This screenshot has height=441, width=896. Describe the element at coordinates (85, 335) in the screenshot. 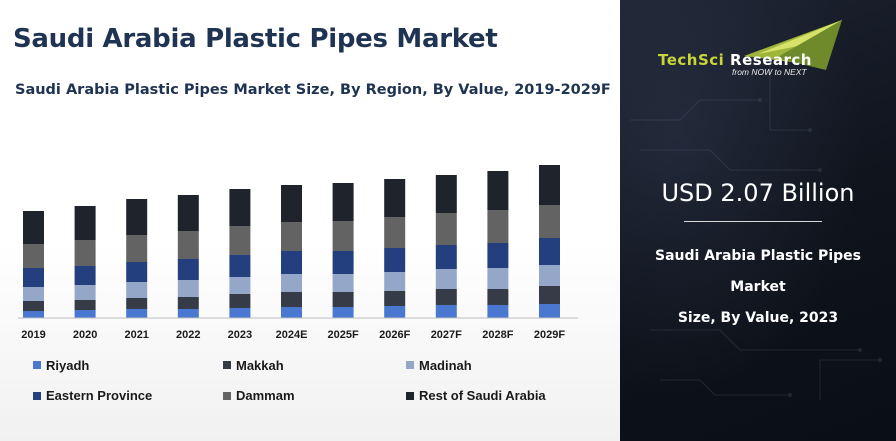

I see `x-tick-label: 2020` at that location.